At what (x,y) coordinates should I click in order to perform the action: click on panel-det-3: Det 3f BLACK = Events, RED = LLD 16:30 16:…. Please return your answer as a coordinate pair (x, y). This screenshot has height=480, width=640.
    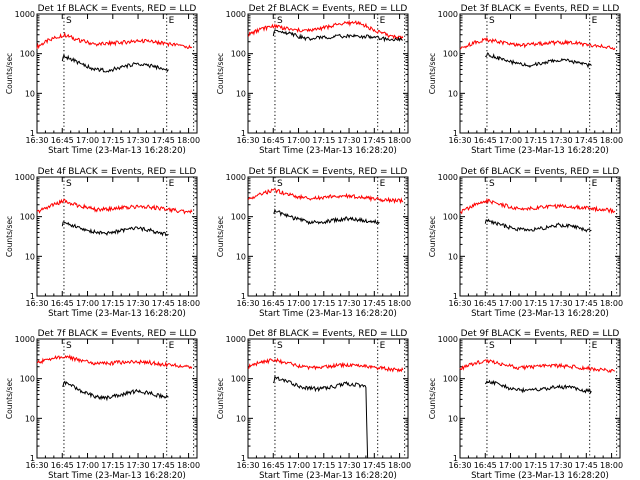
    Looking at the image, I should click on (525, 80).